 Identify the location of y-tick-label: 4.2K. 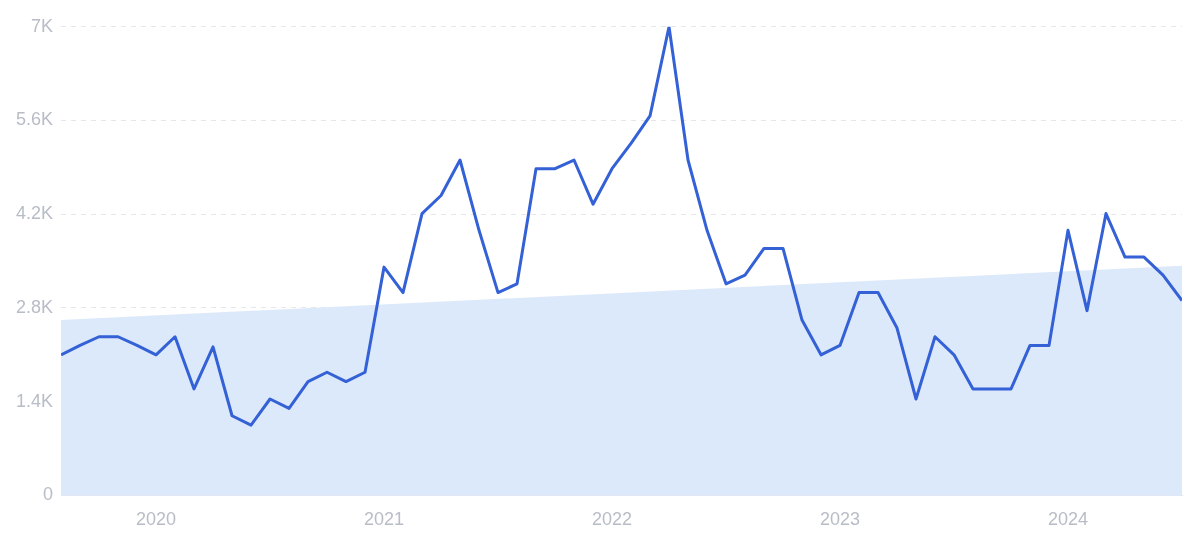
(35, 213).